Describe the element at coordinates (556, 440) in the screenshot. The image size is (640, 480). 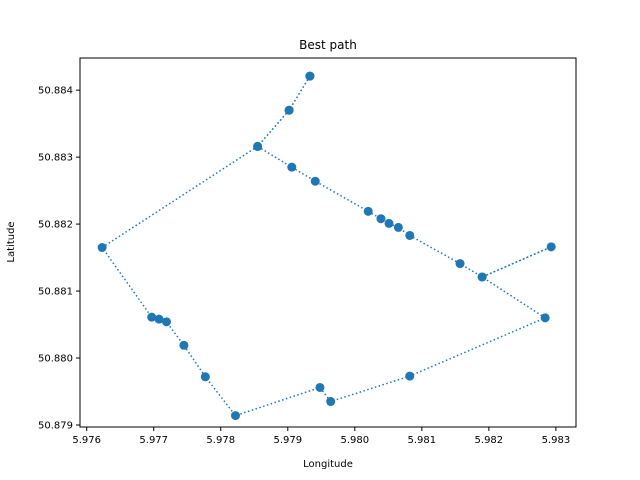
I see `x-tick-label: 5.983` at that location.